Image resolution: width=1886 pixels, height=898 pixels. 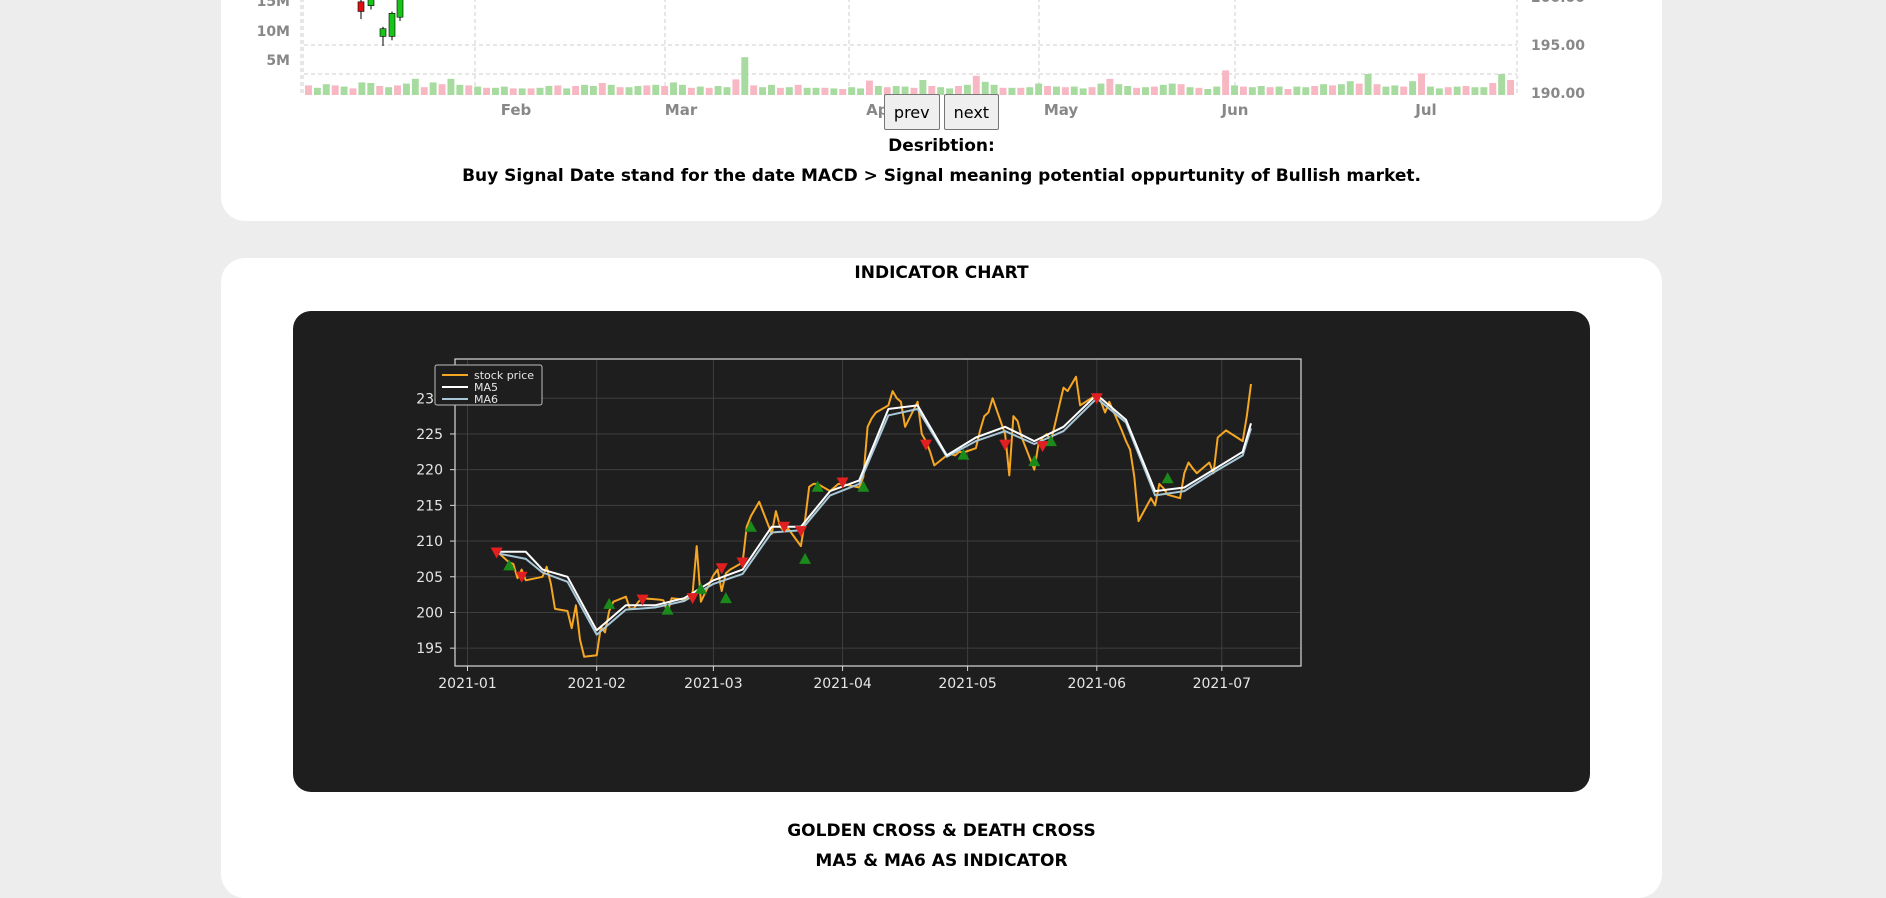 I want to click on x-tick-label: 2021-07, so click(x=1222, y=684).